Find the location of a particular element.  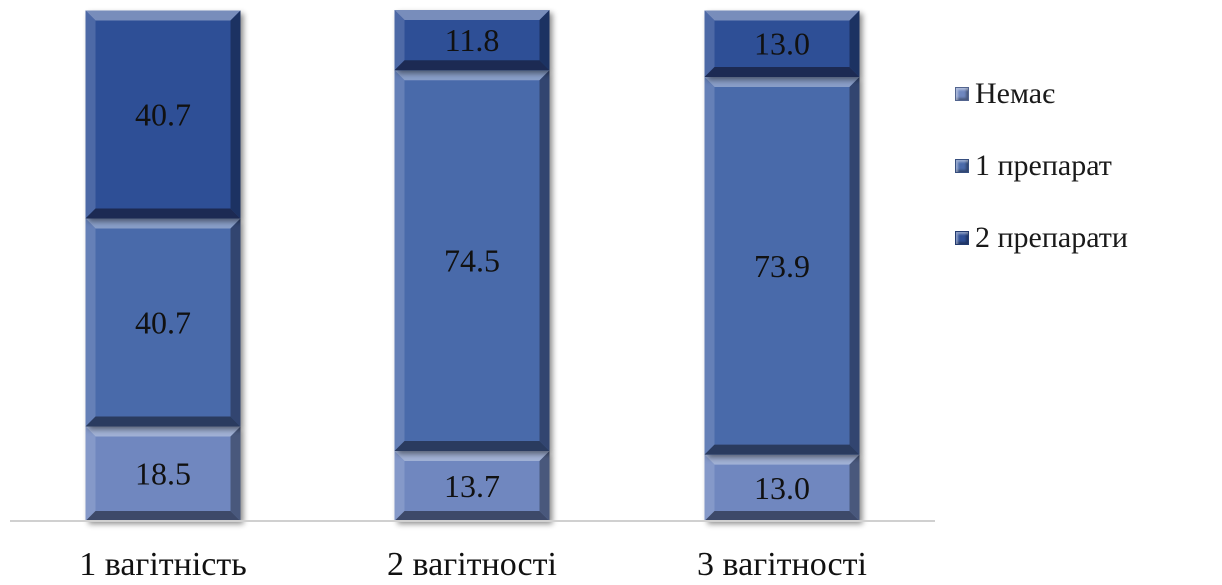

legend-item: 1 препарат is located at coordinates (1041, 166).